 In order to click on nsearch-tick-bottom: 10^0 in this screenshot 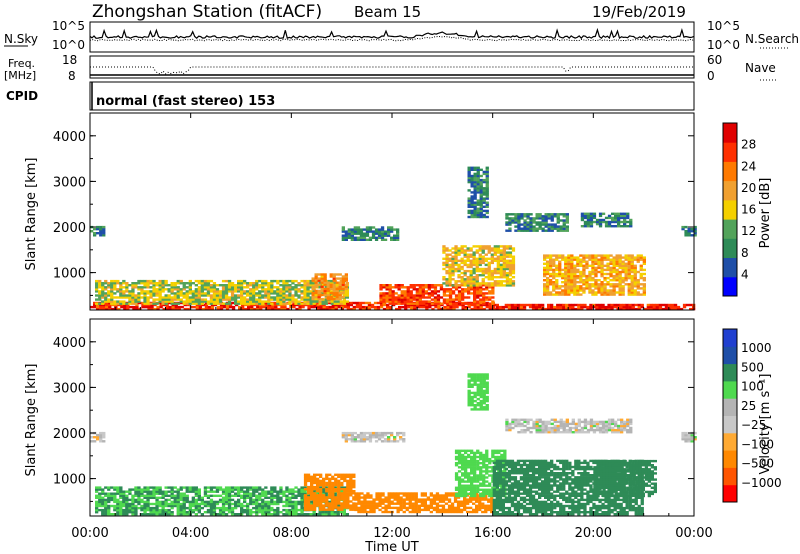, I will do `click(723, 45)`.